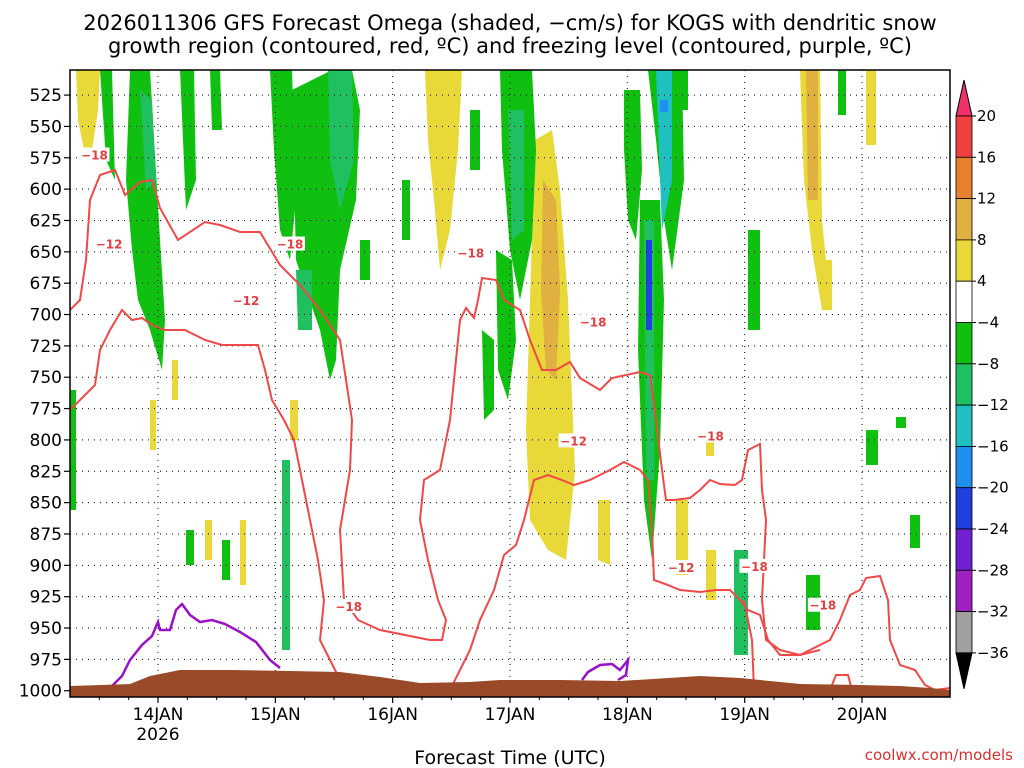 The height and width of the screenshot is (768, 1024). I want to click on x-tick-label: 15JAN, so click(275, 715).